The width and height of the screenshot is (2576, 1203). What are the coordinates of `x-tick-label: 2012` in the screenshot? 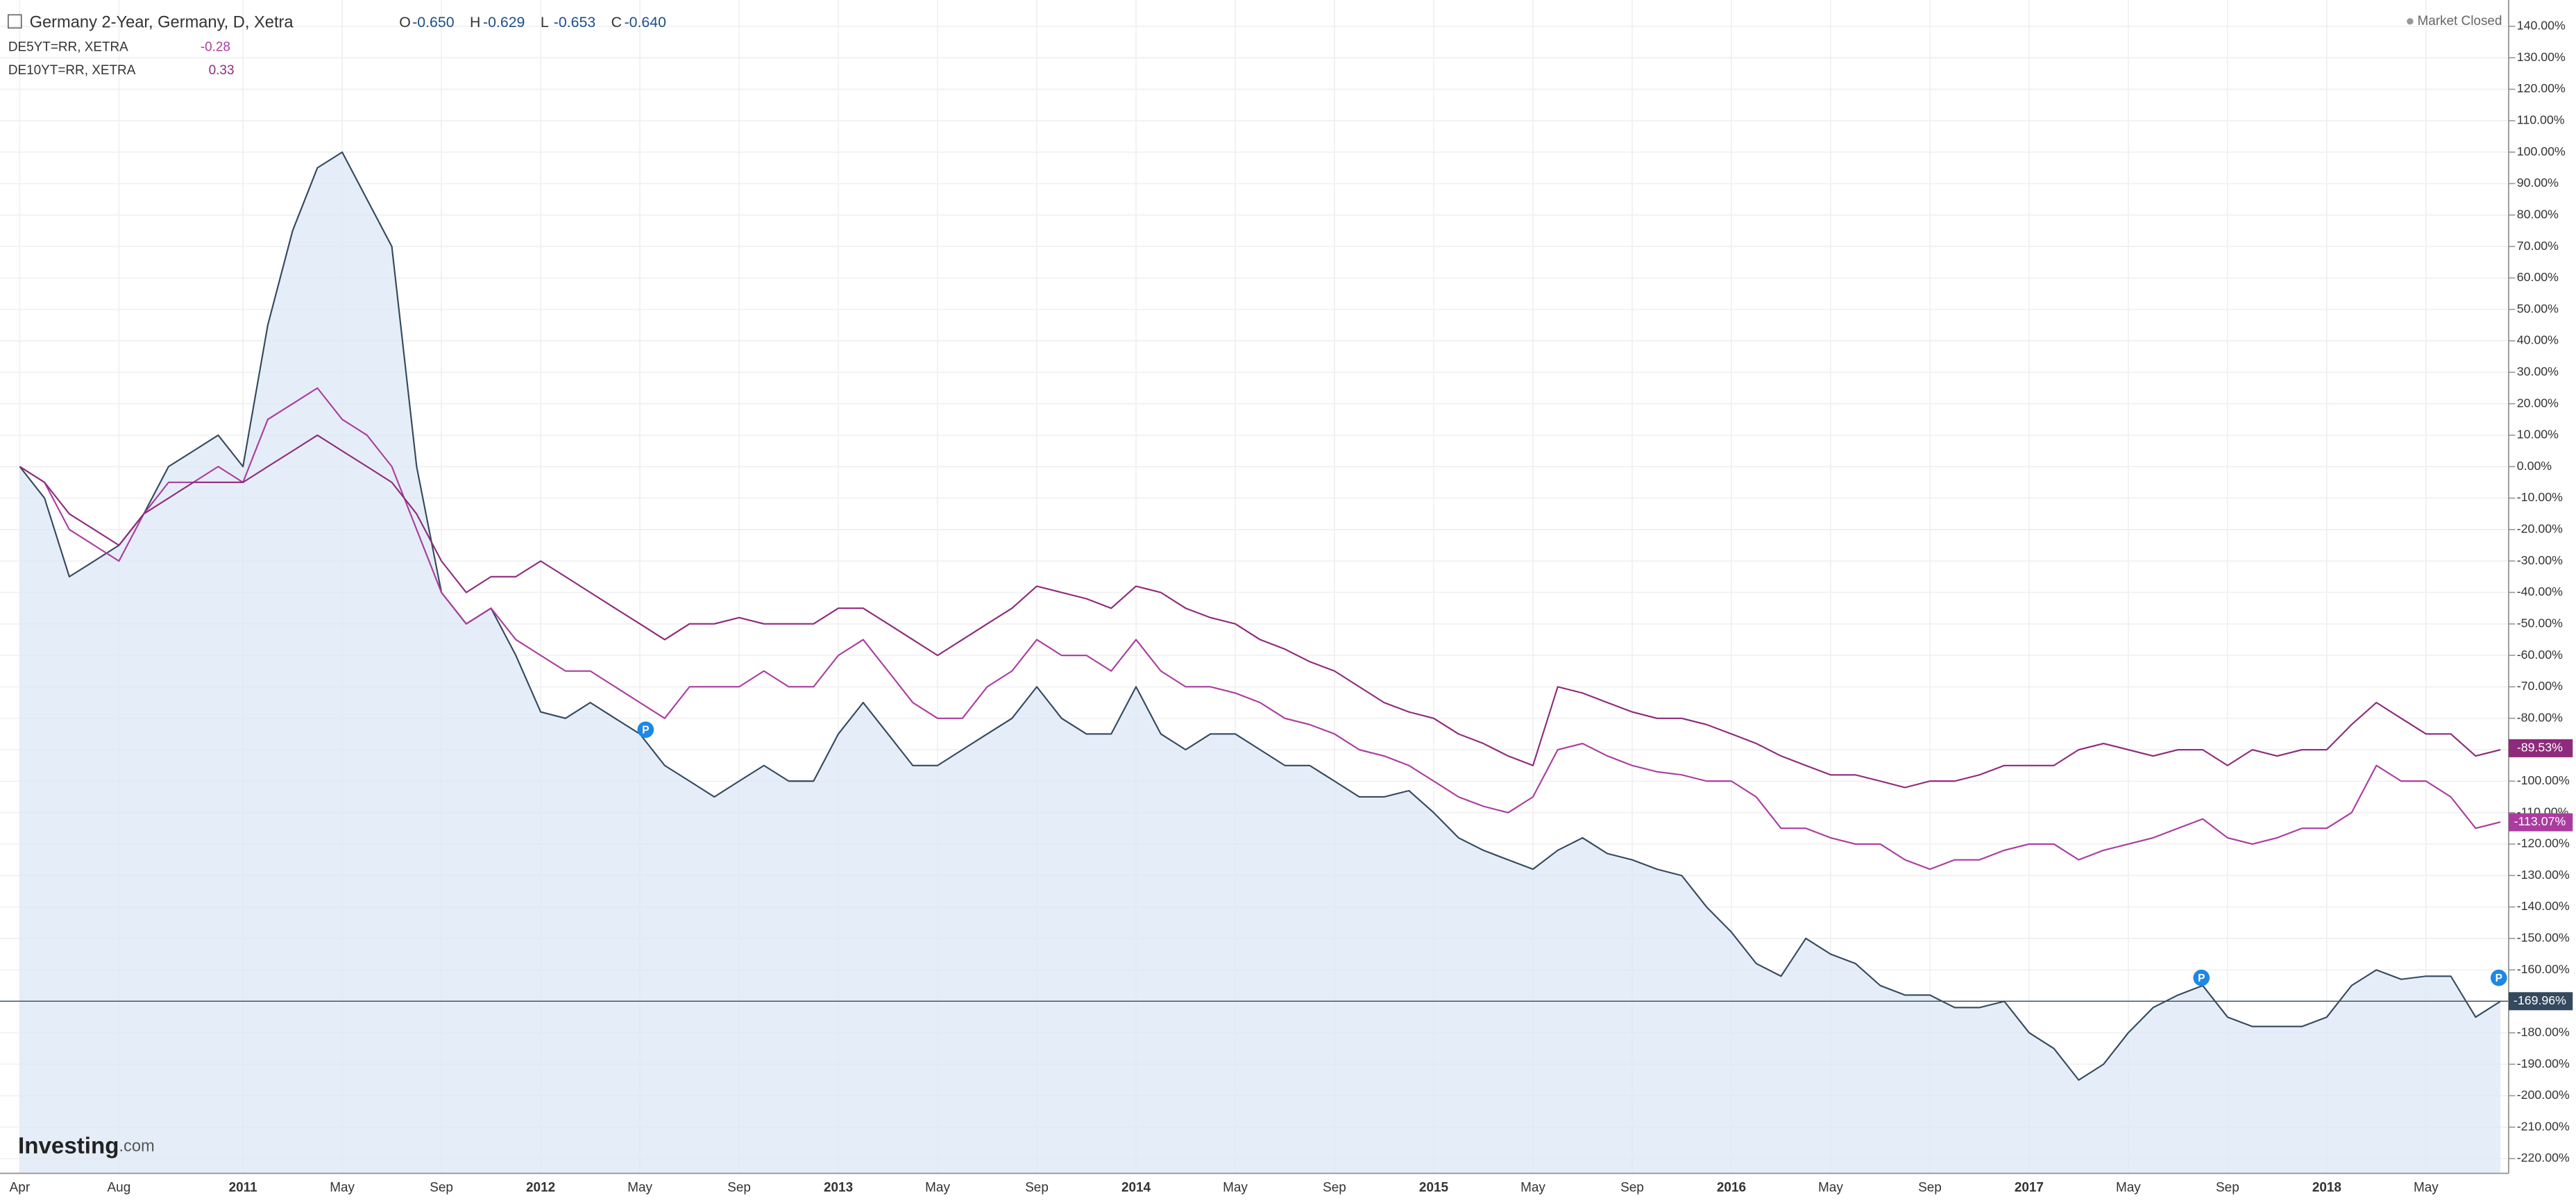 It's located at (540, 1188).